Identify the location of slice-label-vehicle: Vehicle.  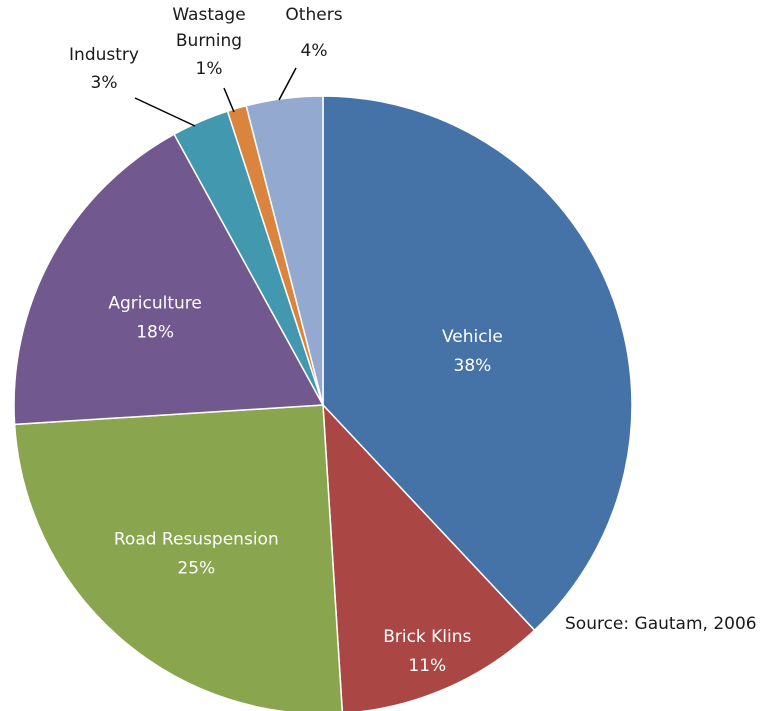
(472, 337).